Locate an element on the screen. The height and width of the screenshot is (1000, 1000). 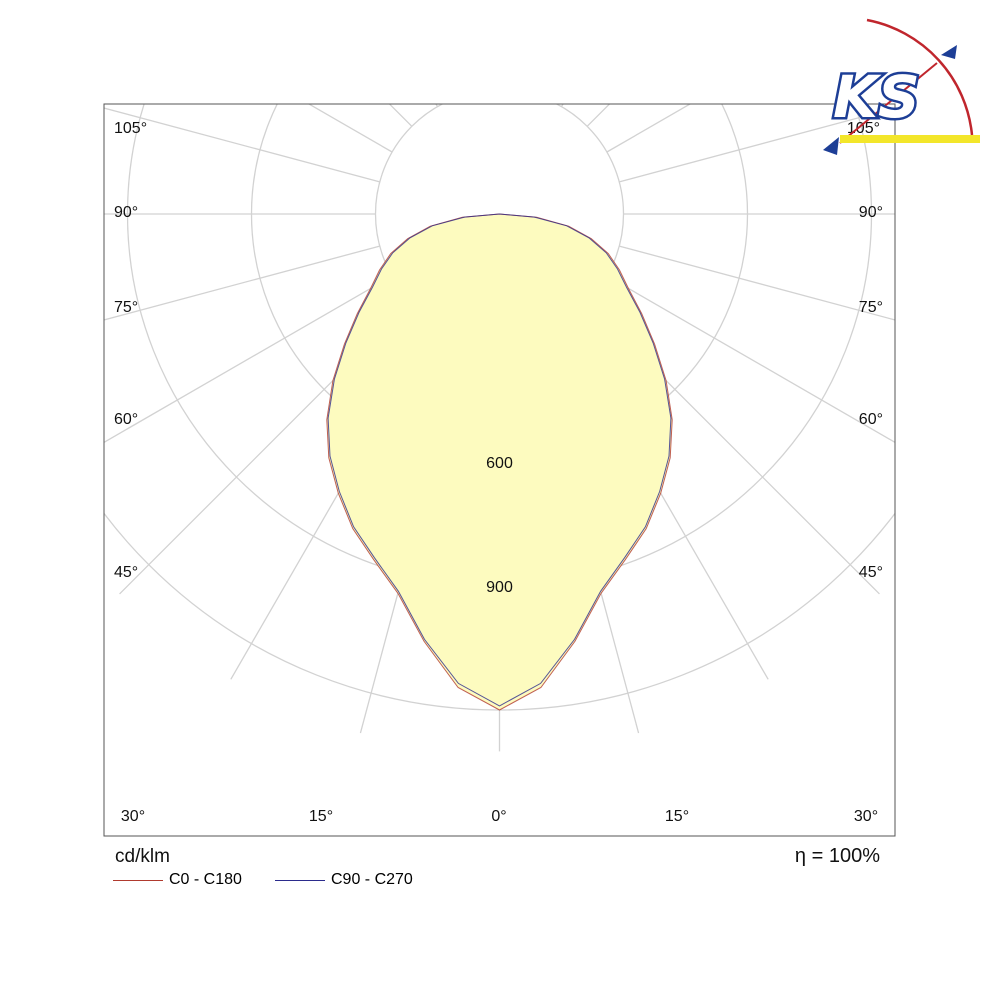
unit-label: cd/klm is located at coordinates (142, 856).